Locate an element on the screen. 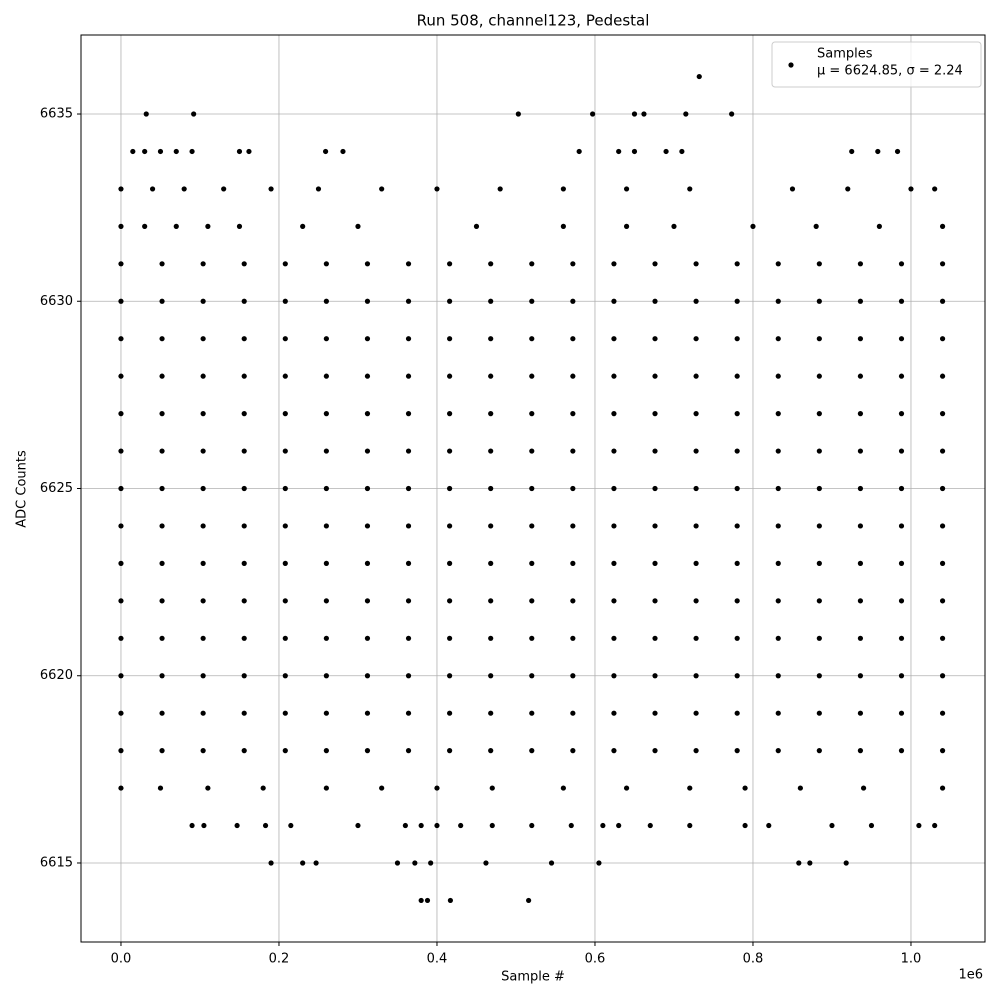 The width and height of the screenshot is (1000, 1000). legend-box is located at coordinates (876, 64).